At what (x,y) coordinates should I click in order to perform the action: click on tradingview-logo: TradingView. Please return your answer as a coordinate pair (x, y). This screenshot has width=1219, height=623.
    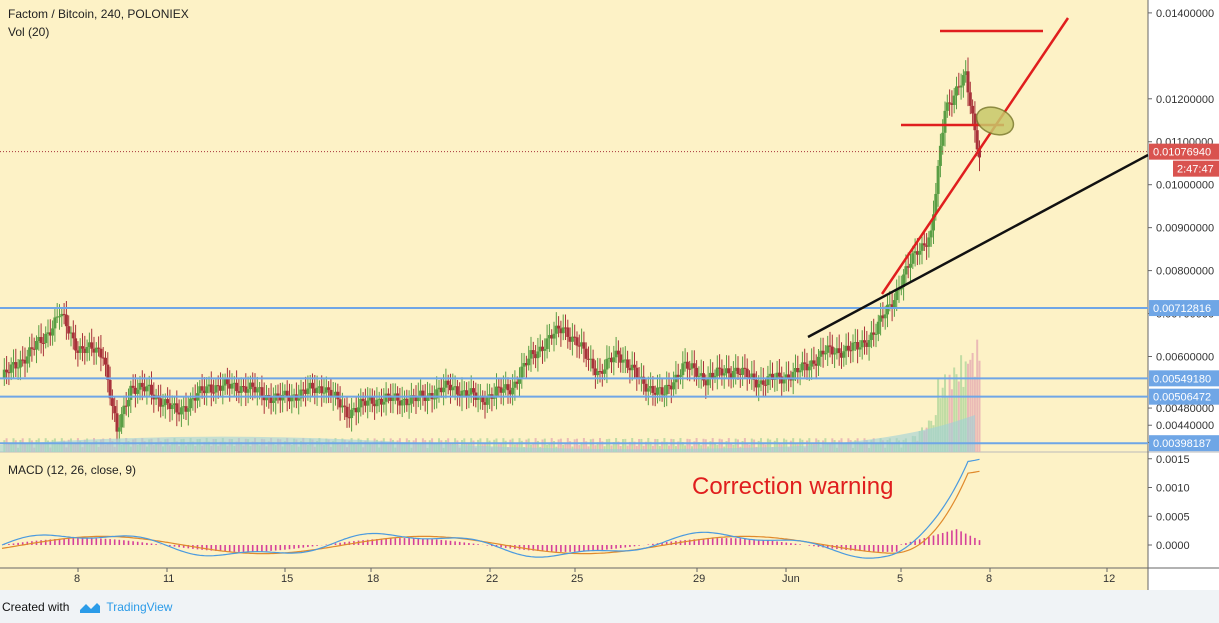
    Looking at the image, I should click on (125, 607).